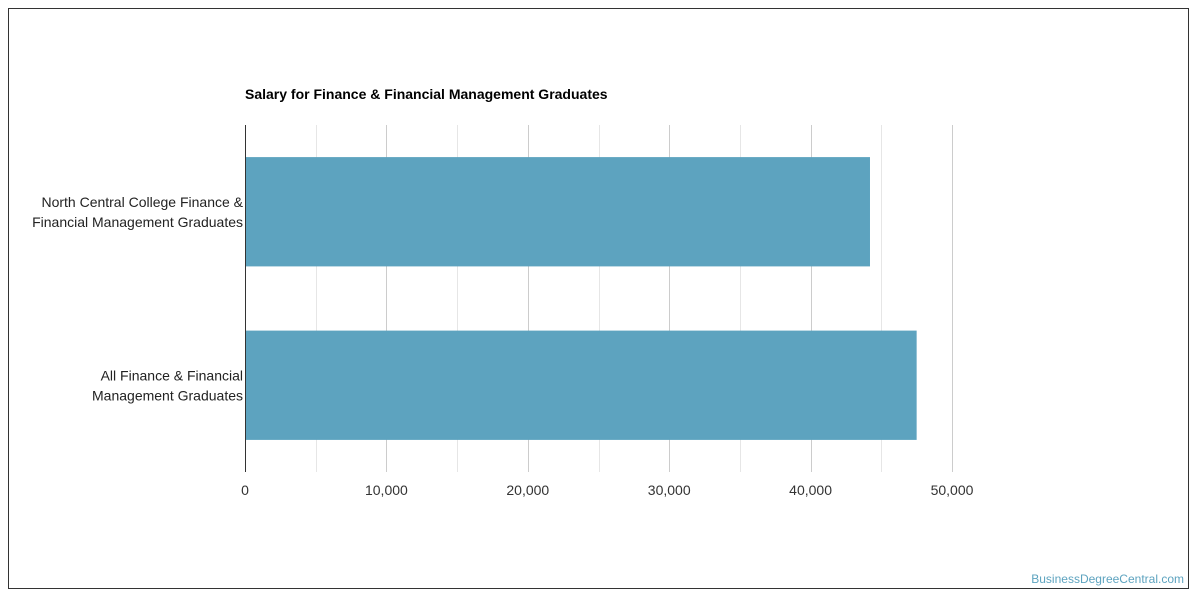  Describe the element at coordinates (386, 490) in the screenshot. I see `x-tick-label: 10,000` at that location.